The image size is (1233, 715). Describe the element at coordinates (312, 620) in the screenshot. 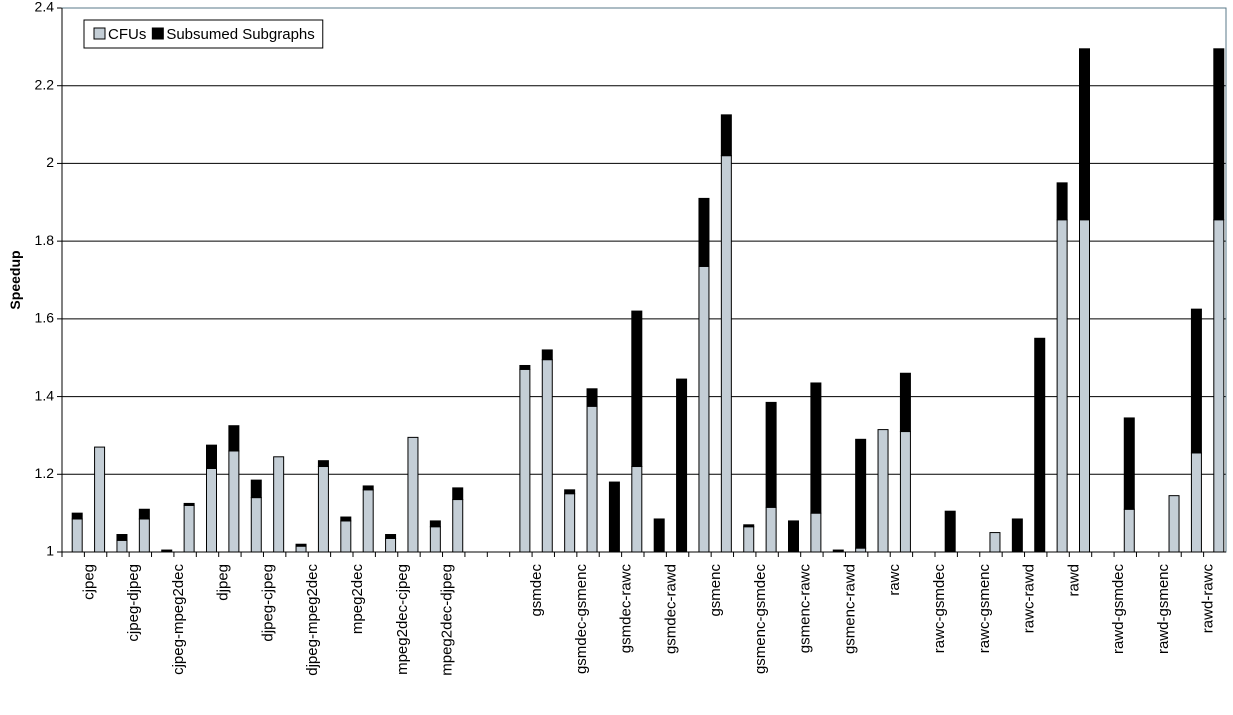

I see `x-tick-label: djpeg-mpeg2dec` at that location.